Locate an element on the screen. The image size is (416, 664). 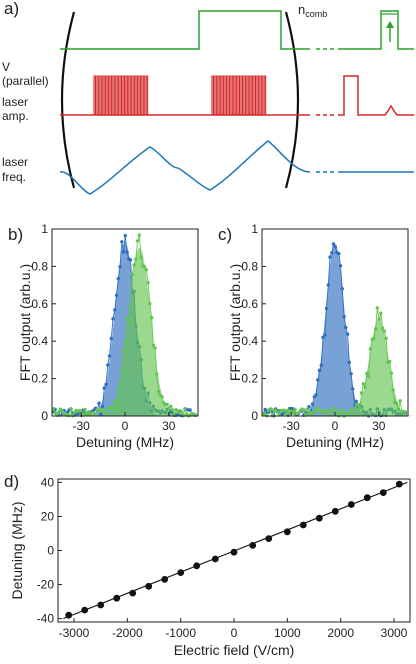
y-tick-label: 1 is located at coordinates (44, 229).